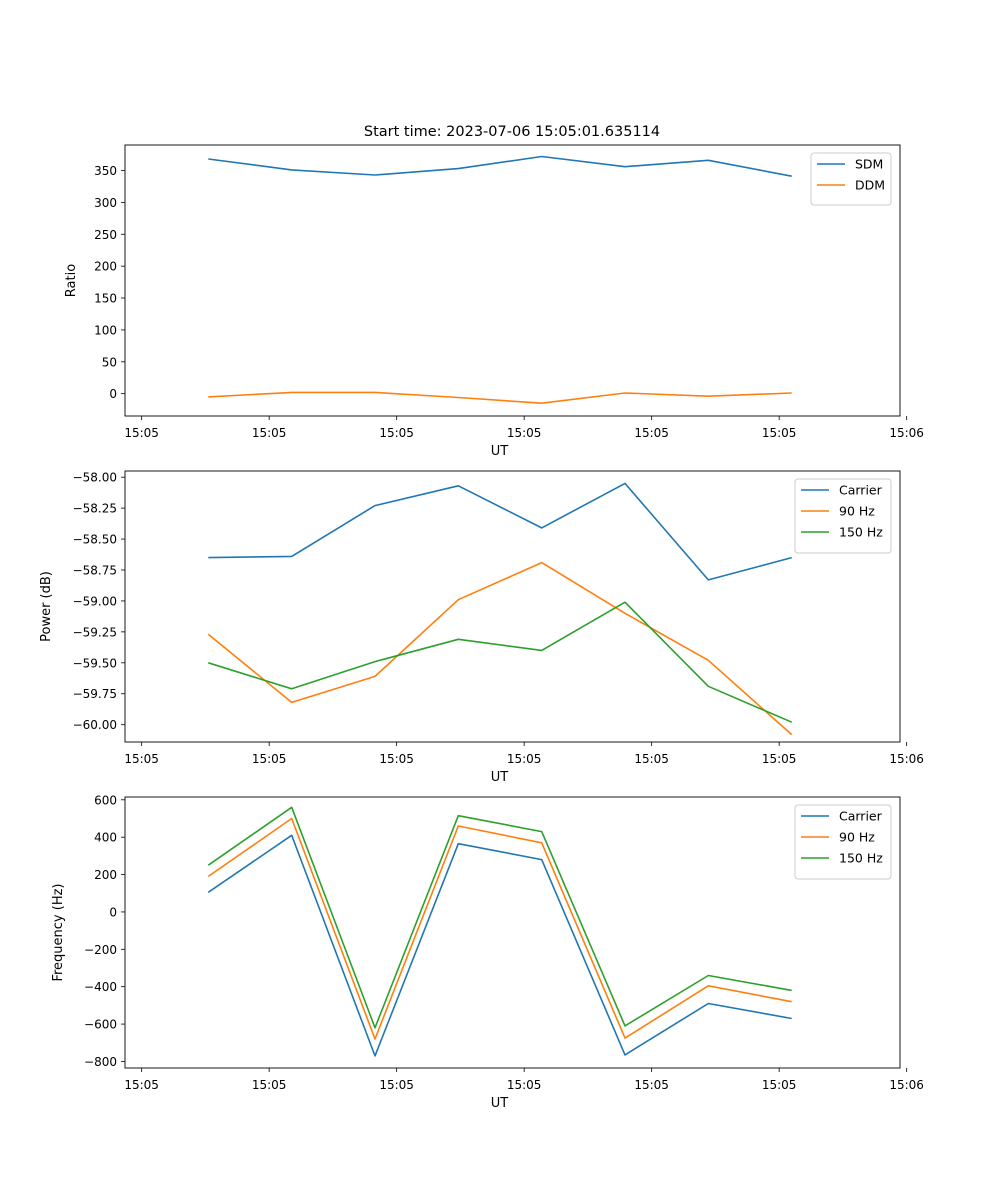 This screenshot has height=1200, width=1000. I want to click on y-tick-label: 250, so click(105, 235).